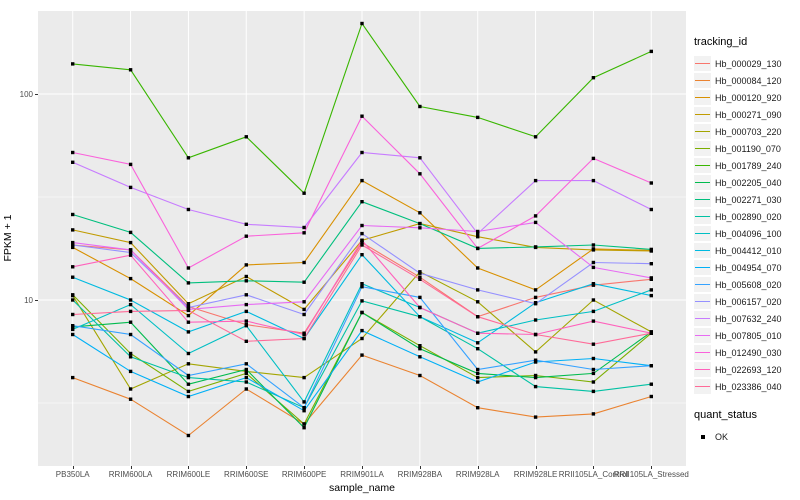  I want to click on legend-item-label: Hb_023386_040, so click(748, 386).